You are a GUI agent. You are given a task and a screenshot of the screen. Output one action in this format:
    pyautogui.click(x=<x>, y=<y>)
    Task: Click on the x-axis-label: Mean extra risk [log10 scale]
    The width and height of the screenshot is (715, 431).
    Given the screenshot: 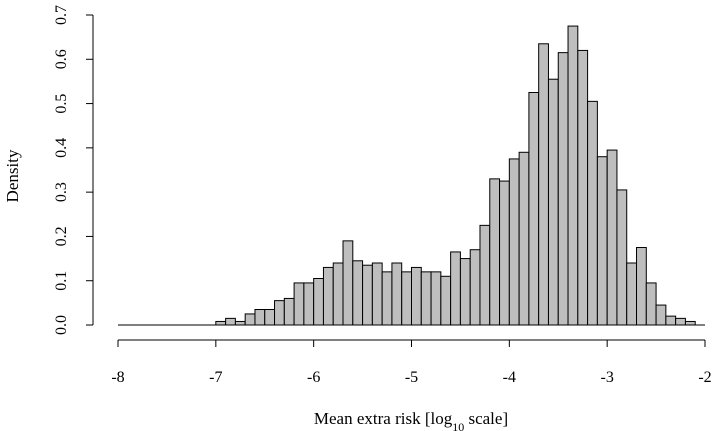 What is the action you would take?
    pyautogui.click(x=411, y=420)
    